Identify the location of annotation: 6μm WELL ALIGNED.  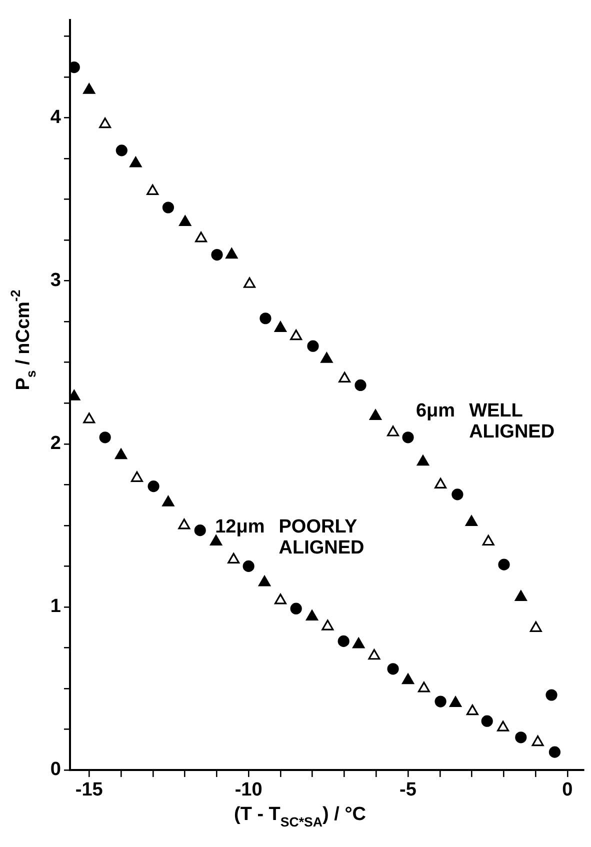
(485, 421).